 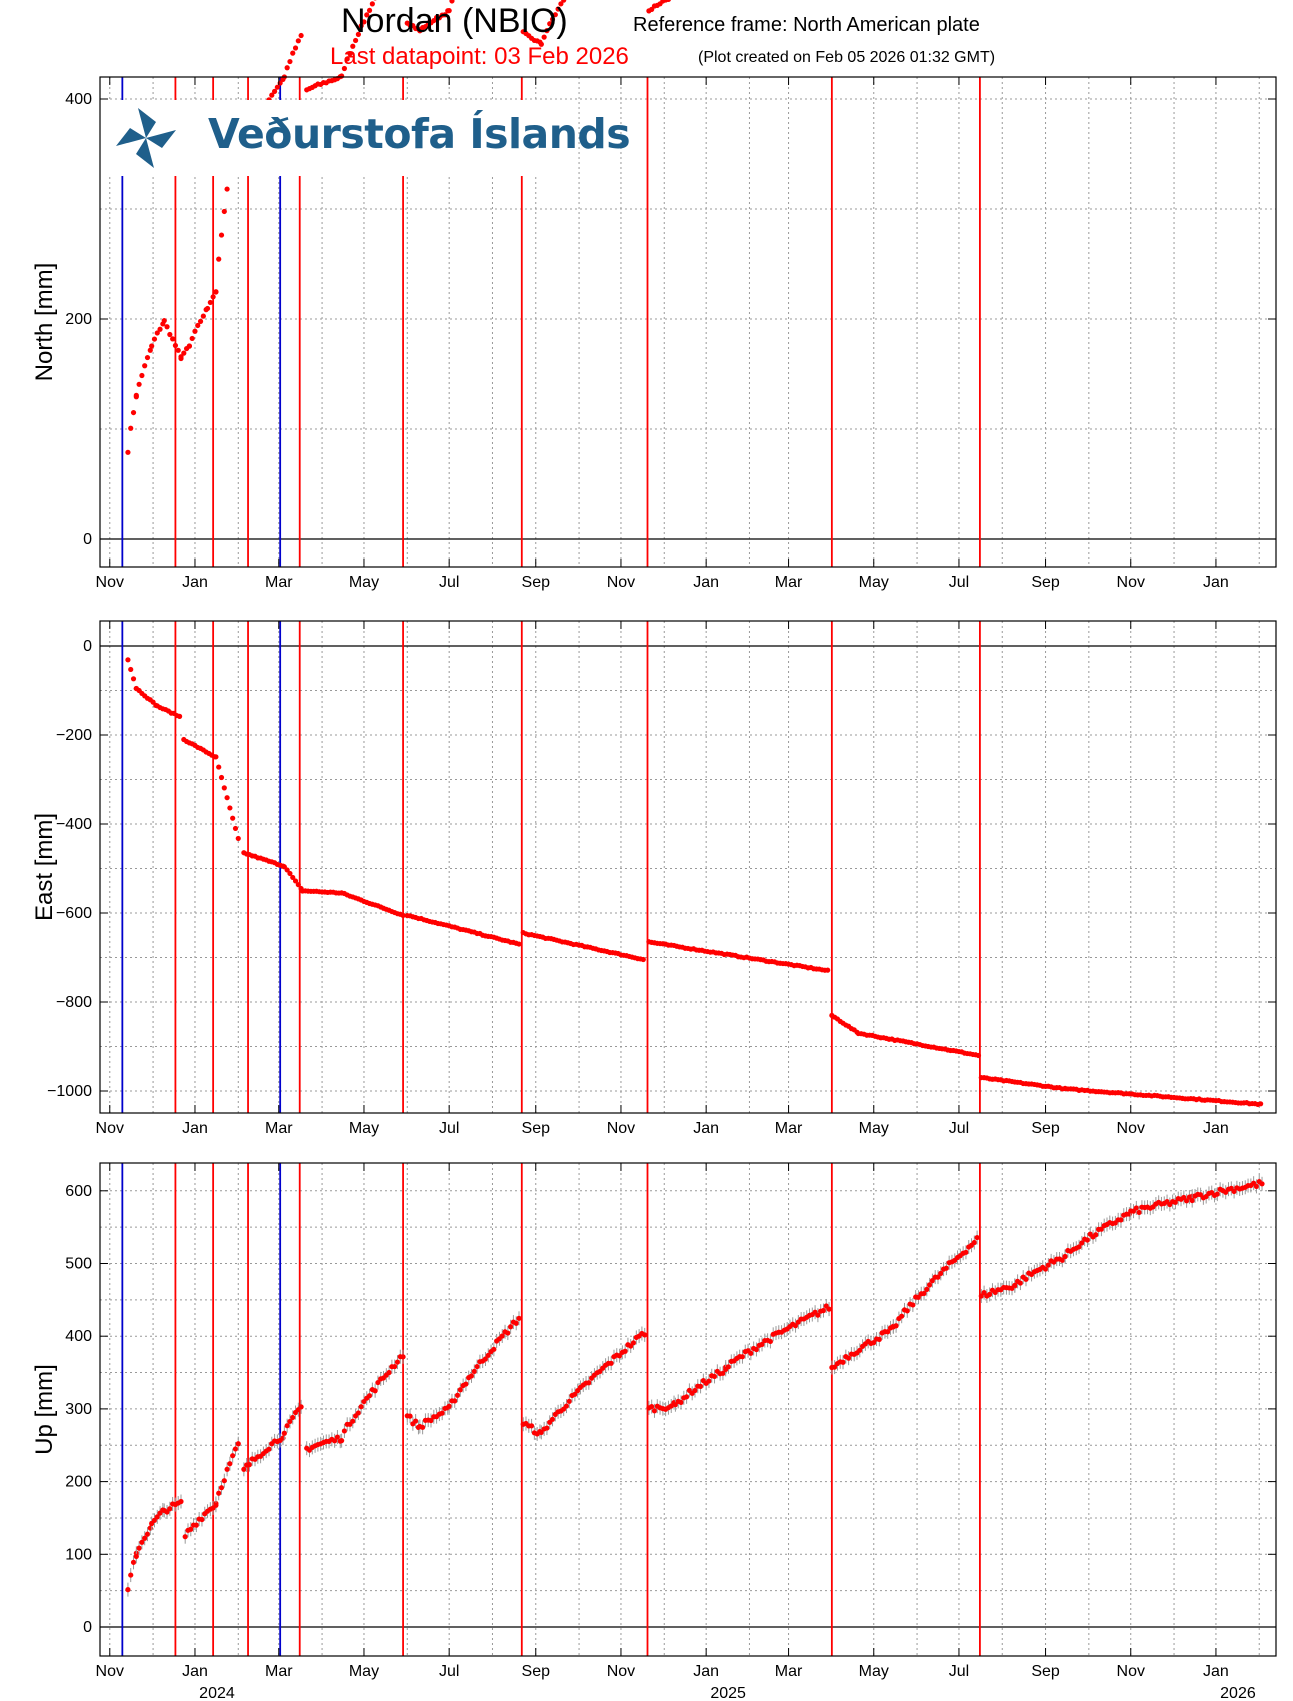 What do you see at coordinates (87, 1627) in the screenshot?
I see `y-tick-label: 0` at bounding box center [87, 1627].